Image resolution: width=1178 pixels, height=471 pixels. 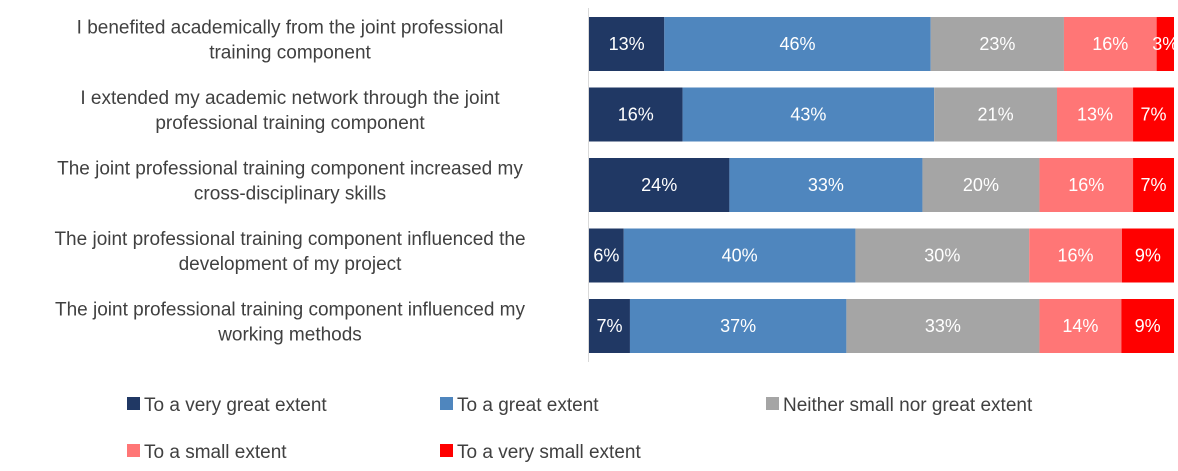 I want to click on data-label: 21%, so click(x=996, y=115).